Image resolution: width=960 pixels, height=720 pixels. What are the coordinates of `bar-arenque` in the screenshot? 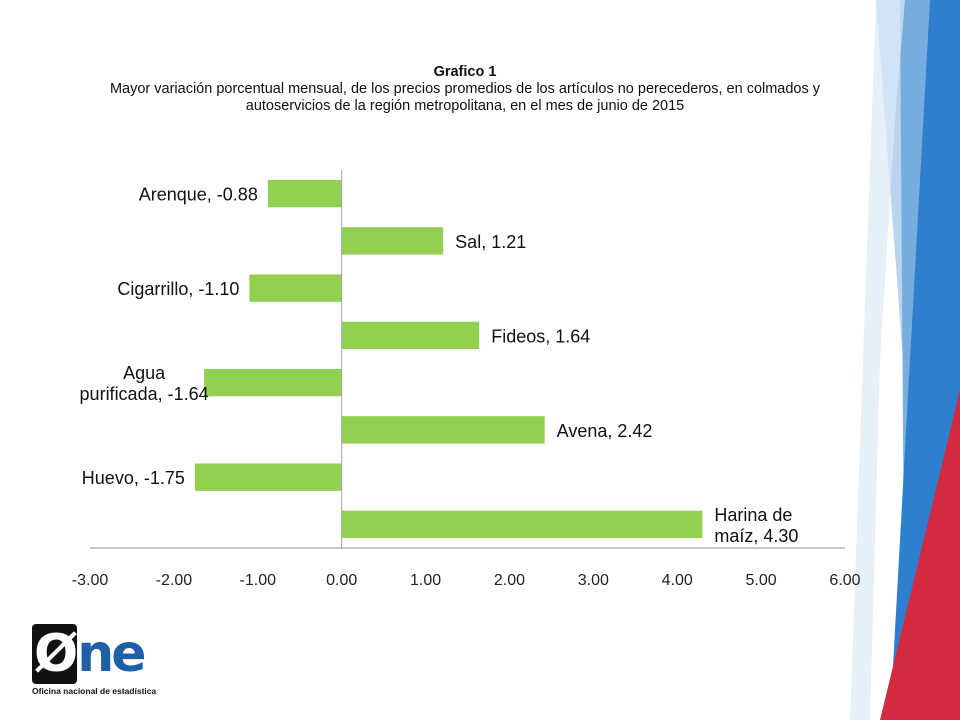 It's located at (304, 193).